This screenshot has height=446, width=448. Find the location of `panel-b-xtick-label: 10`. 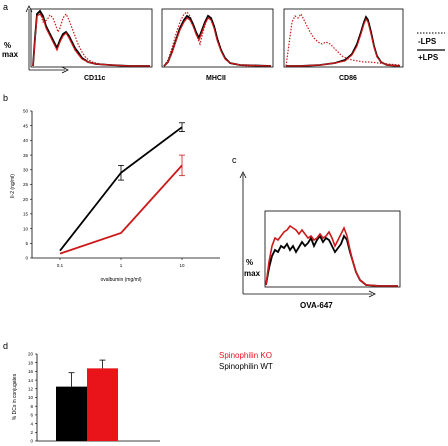

panel-b-xtick-label: 10 is located at coordinates (182, 265).